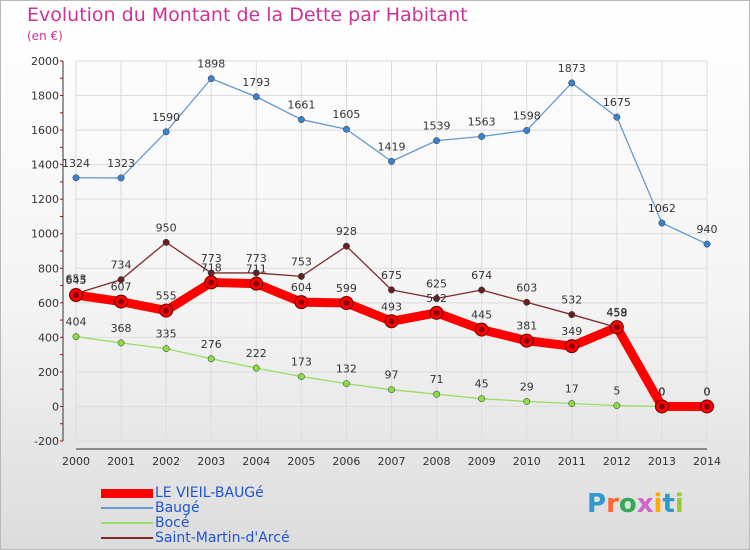 The width and height of the screenshot is (750, 550). What do you see at coordinates (527, 115) in the screenshot?
I see `data-label-bauge: 1598` at bounding box center [527, 115].